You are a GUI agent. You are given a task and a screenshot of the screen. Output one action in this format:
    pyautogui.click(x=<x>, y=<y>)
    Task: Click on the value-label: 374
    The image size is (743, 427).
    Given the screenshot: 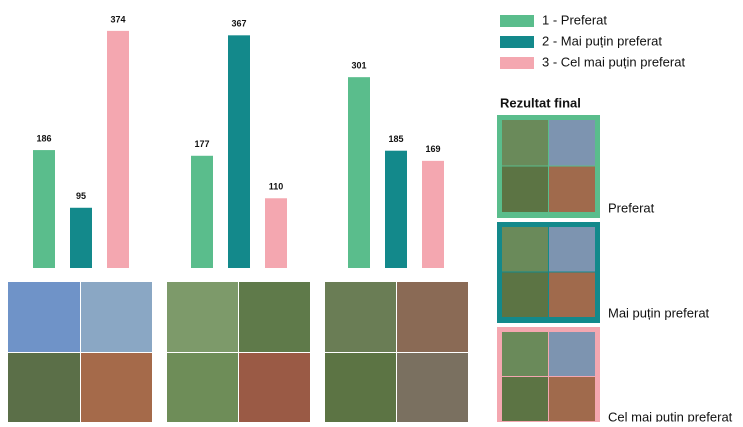 What is the action you would take?
    pyautogui.click(x=117, y=19)
    